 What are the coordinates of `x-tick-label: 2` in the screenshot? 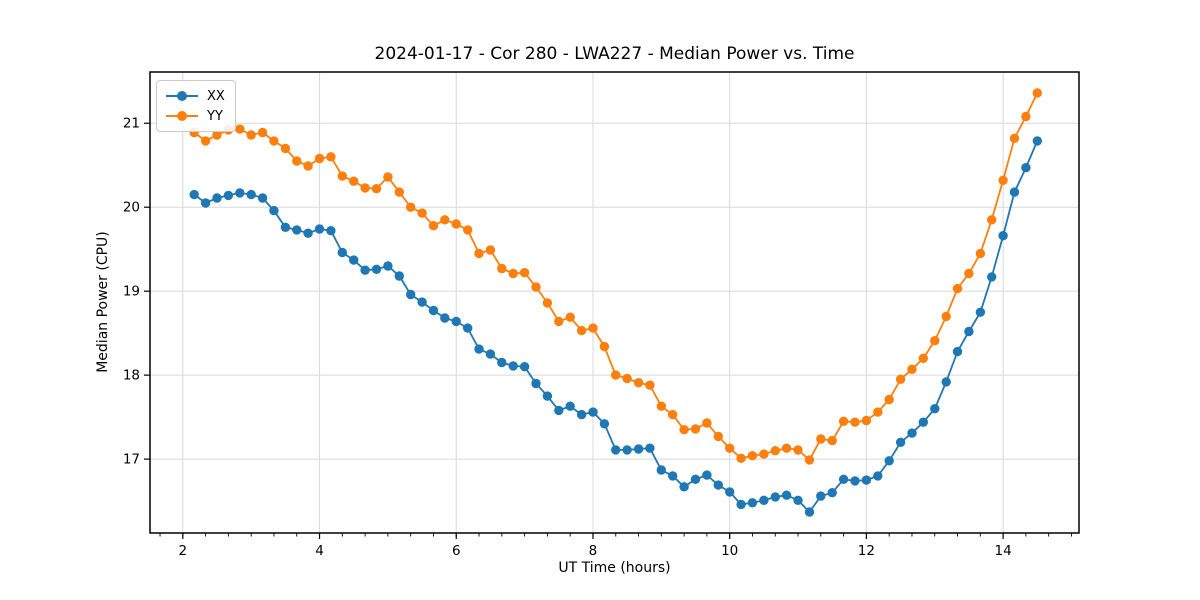 It's located at (183, 551).